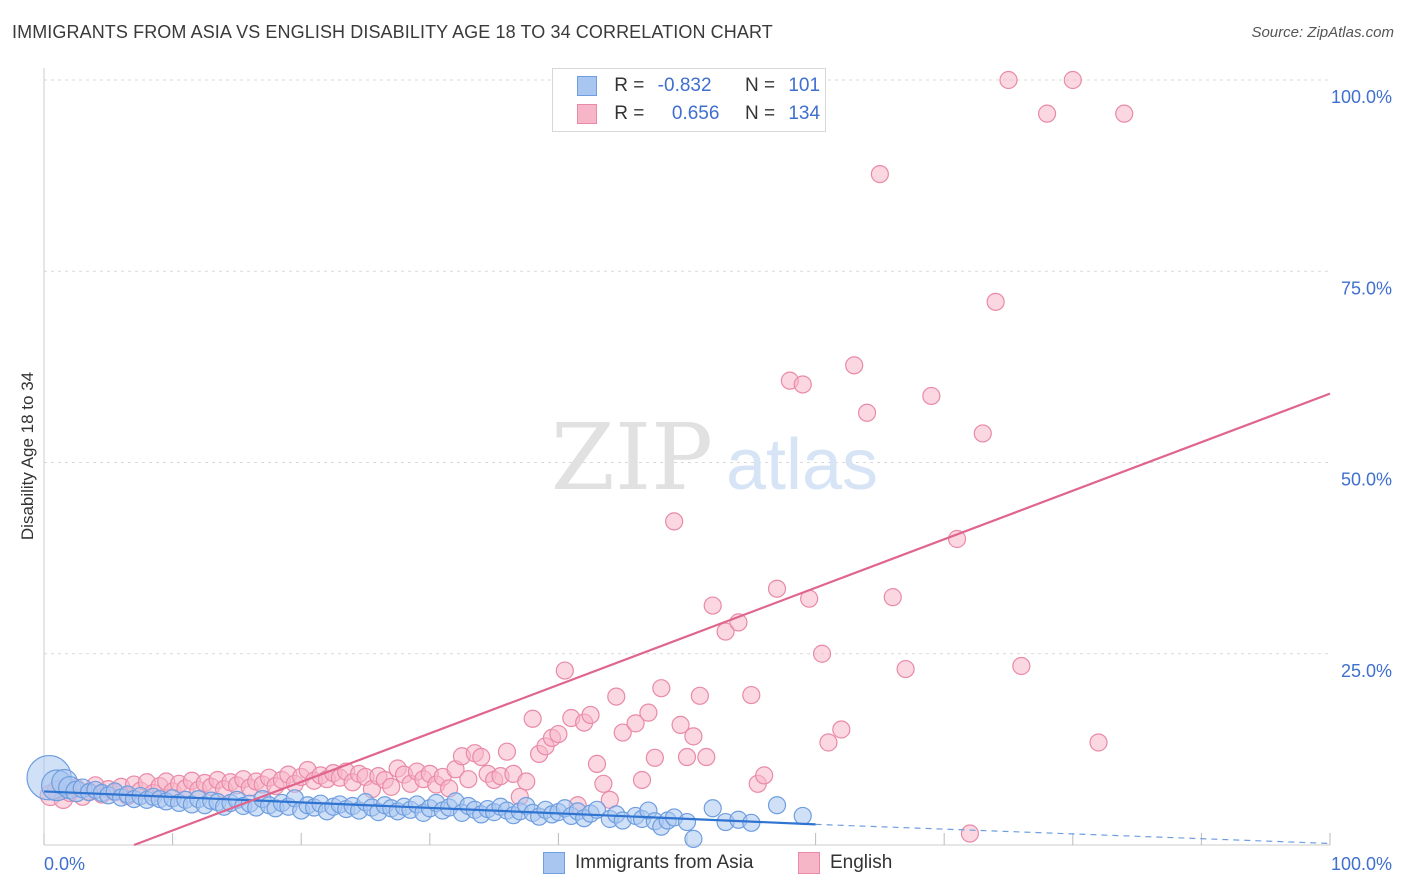  I want to click on y-tick-label: 25.0%, so click(1366, 671).